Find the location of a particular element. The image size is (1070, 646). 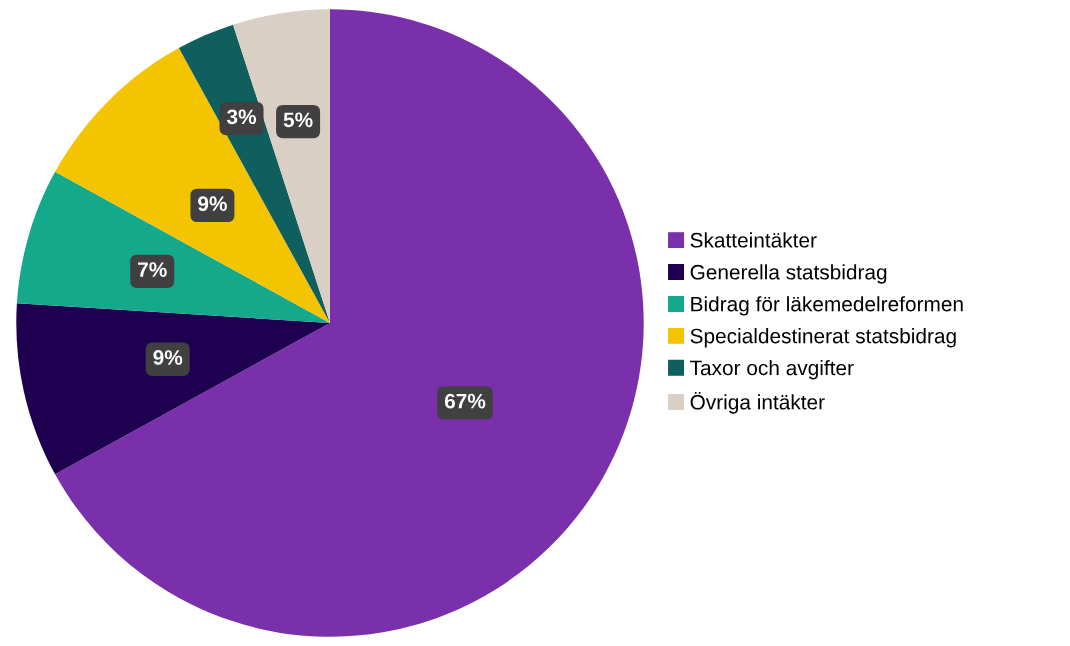

data-label: 7% is located at coordinates (152, 269).